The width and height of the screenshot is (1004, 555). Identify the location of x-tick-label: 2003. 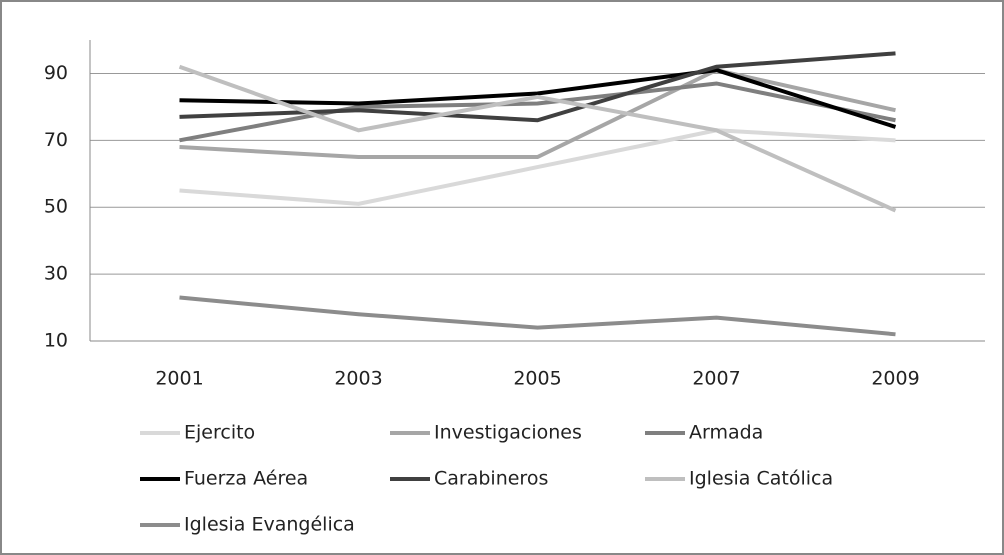
(358, 379).